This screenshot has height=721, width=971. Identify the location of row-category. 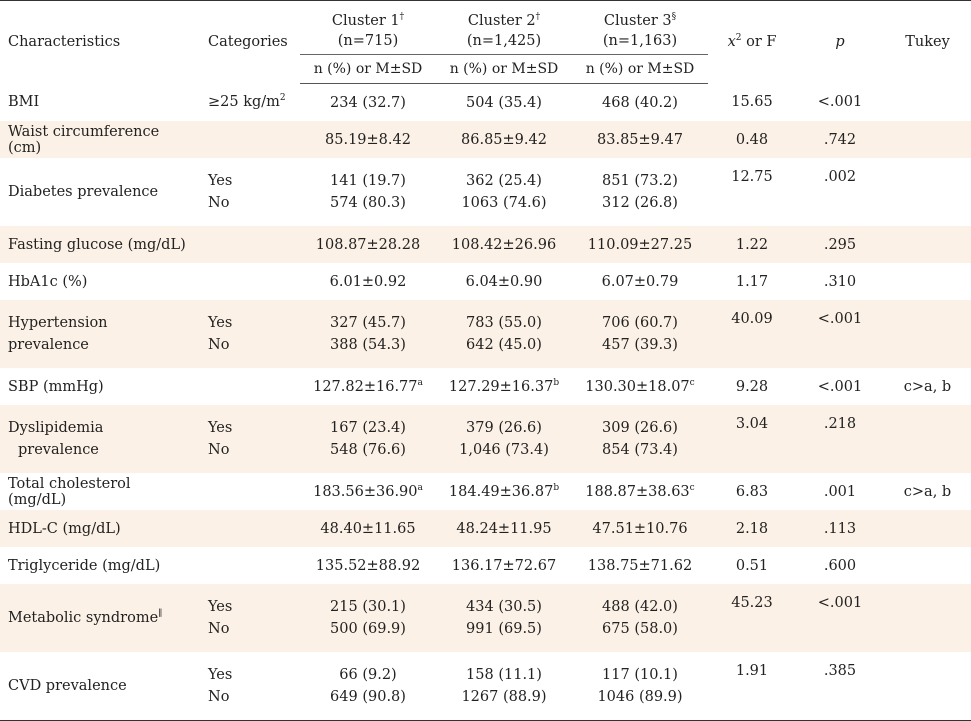
(250, 491).